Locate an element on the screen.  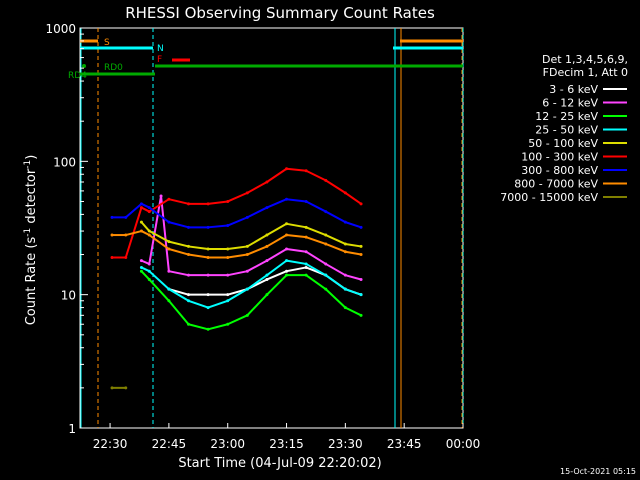
x-tick-label: 23:15 is located at coordinates (286, 444).